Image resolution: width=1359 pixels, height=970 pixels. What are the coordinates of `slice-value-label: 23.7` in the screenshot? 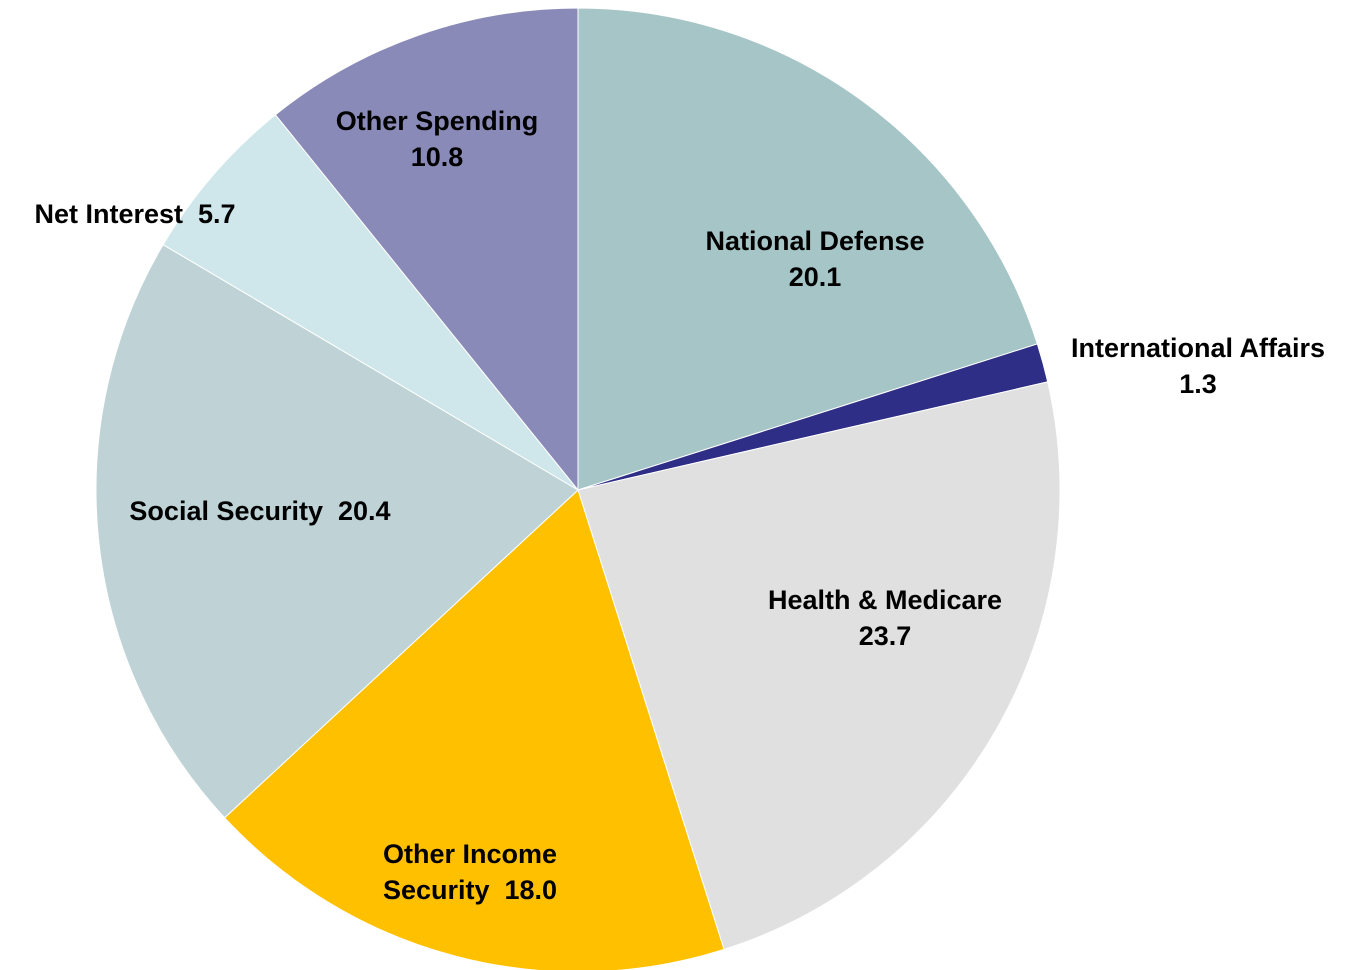 It's located at (885, 636).